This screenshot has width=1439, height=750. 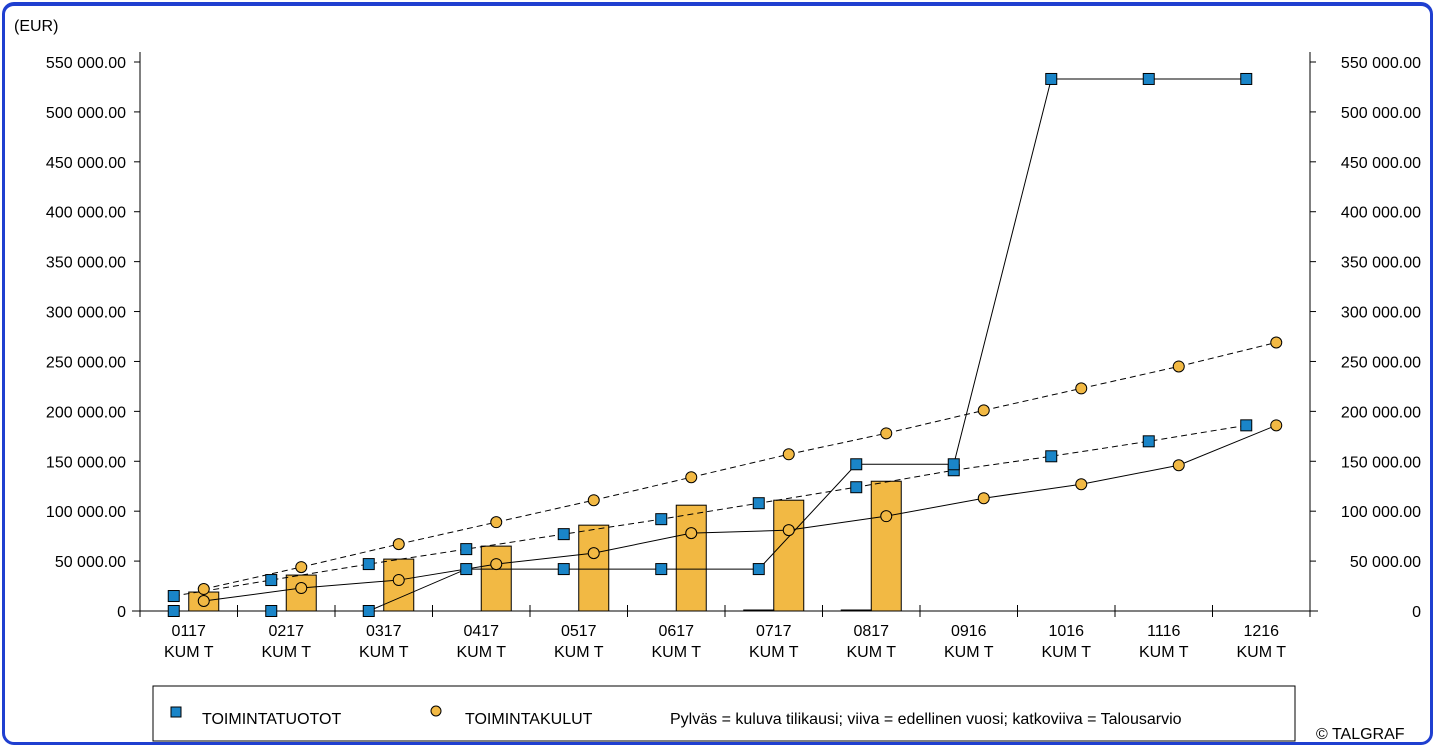 What do you see at coordinates (1381, 313) in the screenshot?
I see `right-y-tick-label: 300 000.00` at bounding box center [1381, 313].